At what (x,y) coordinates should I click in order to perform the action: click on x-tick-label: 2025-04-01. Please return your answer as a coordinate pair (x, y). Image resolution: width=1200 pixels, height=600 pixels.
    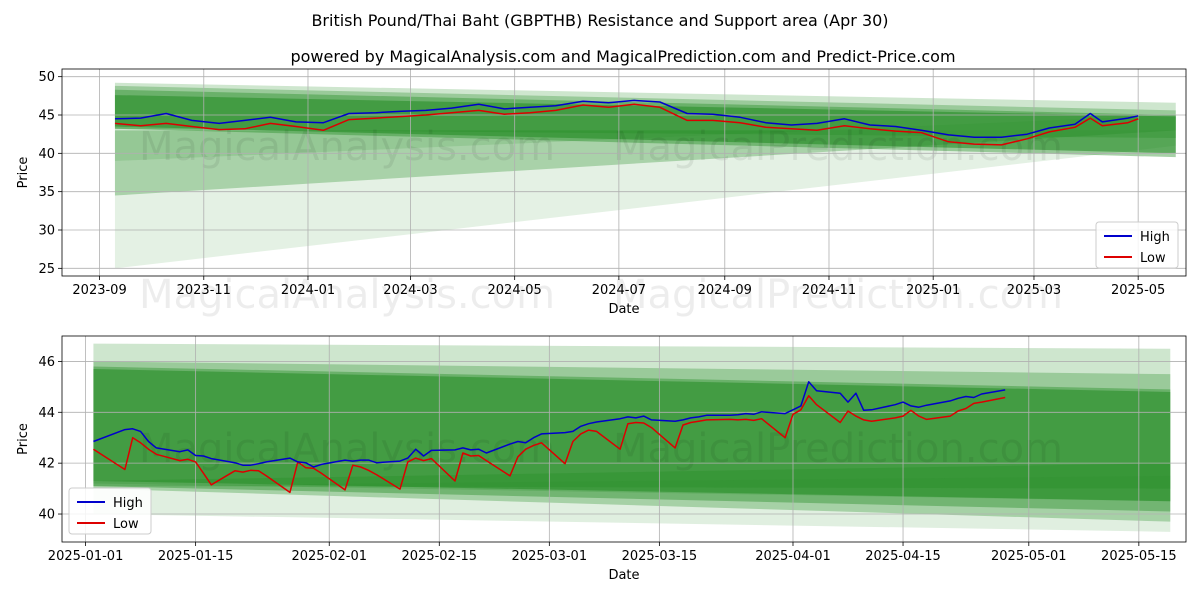
    Looking at the image, I should click on (793, 556).